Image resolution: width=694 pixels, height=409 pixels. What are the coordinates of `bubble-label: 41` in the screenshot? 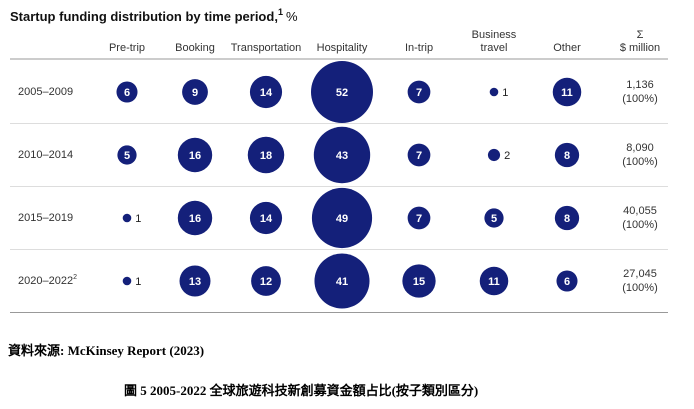 It's located at (342, 282).